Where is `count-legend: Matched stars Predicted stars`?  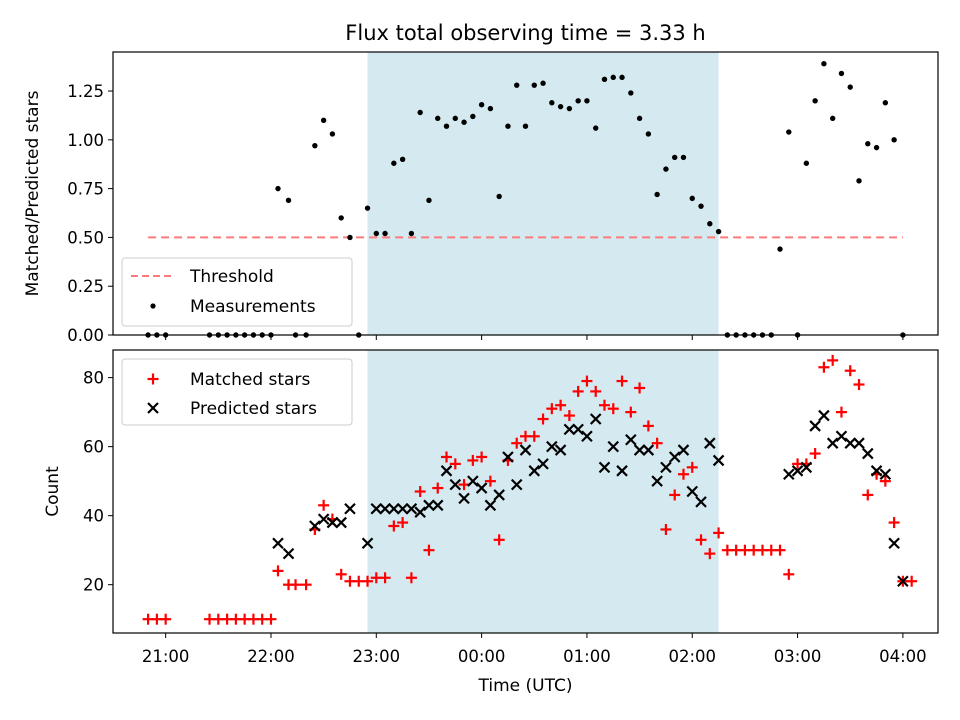
count-legend: Matched stars Predicted stars is located at coordinates (237, 392).